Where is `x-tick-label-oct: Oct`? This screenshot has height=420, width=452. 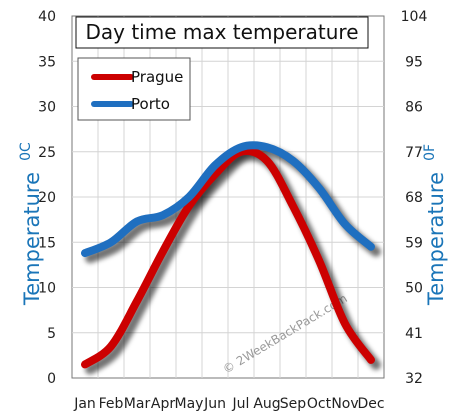
x-tick-label-oct: Oct is located at coordinates (319, 404).